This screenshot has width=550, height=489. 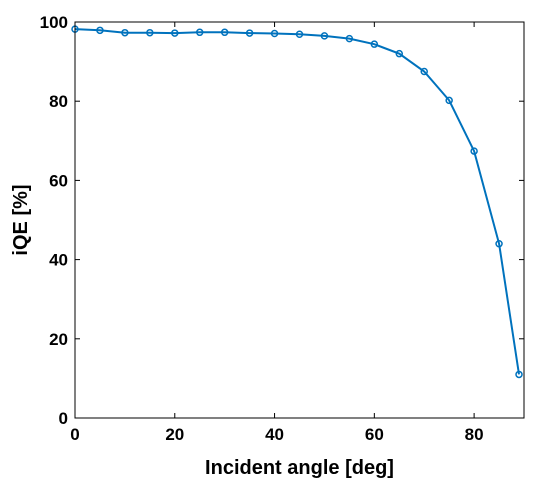 What do you see at coordinates (274, 434) in the screenshot?
I see `x-tick-label: 40` at bounding box center [274, 434].